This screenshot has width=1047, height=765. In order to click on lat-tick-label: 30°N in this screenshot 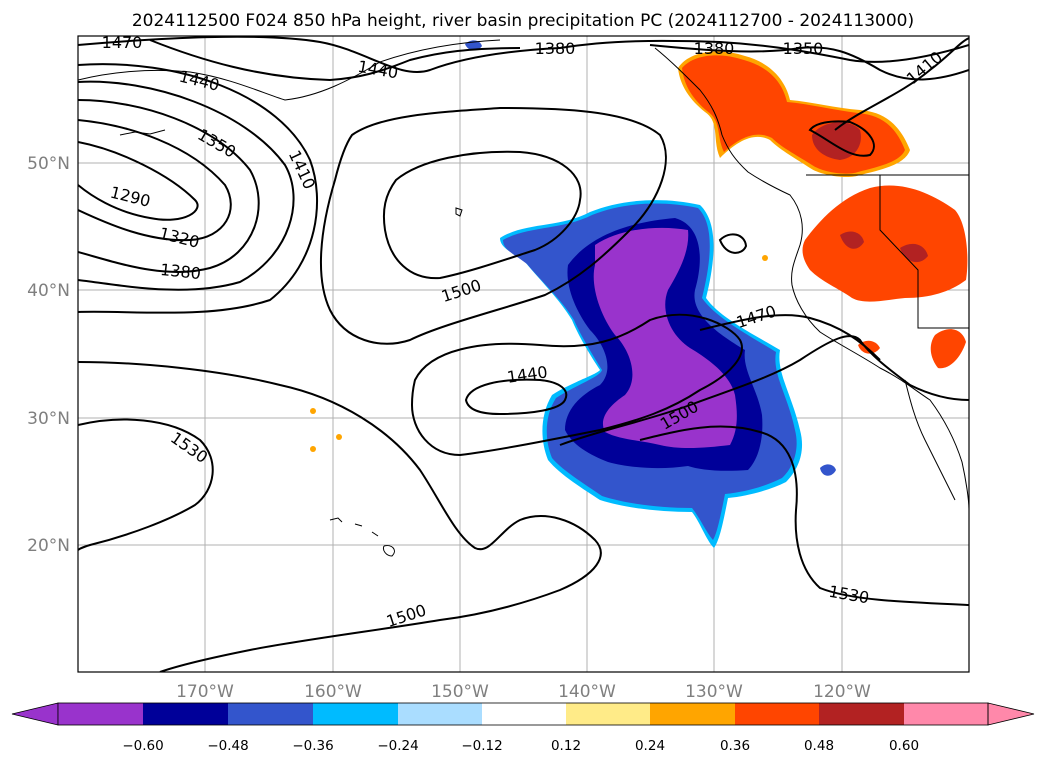, I will do `click(48, 419)`.